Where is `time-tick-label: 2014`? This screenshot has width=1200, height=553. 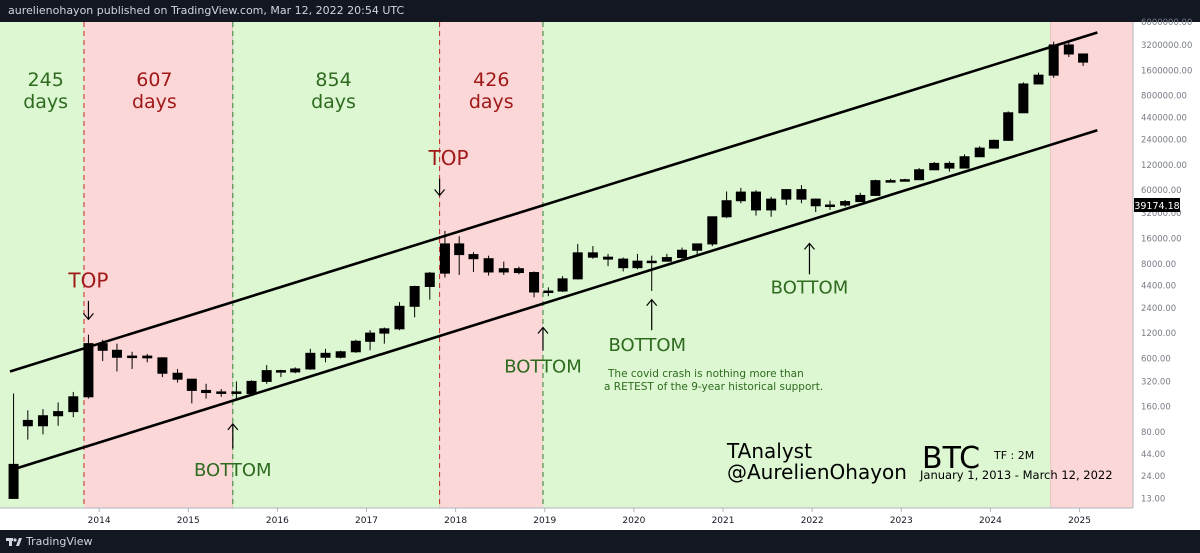
time-tick-label: 2014 is located at coordinates (99, 521).